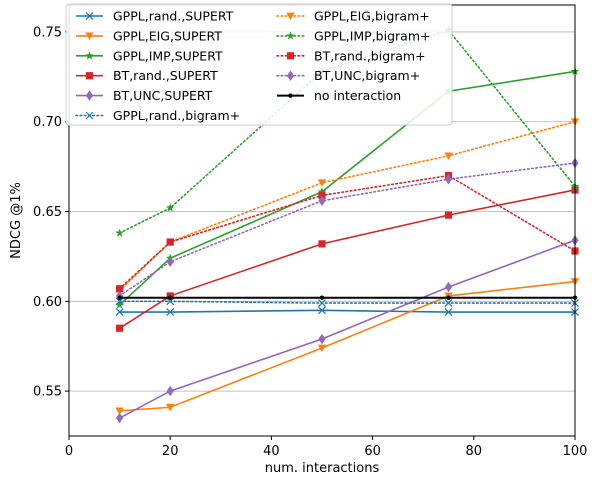 The image size is (597, 479). Describe the element at coordinates (347, 302) in the screenshot. I see `series-gppl-rand-bigram` at that location.